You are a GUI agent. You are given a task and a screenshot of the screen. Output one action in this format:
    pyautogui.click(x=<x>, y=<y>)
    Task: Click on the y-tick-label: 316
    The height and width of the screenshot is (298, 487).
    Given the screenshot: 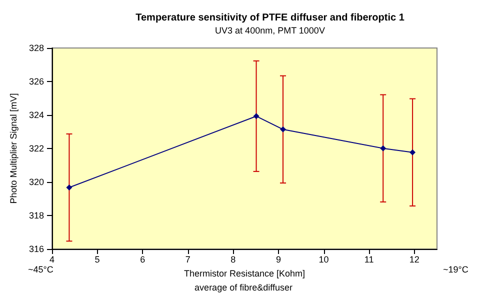 What is the action you would take?
    pyautogui.click(x=36, y=249)
    